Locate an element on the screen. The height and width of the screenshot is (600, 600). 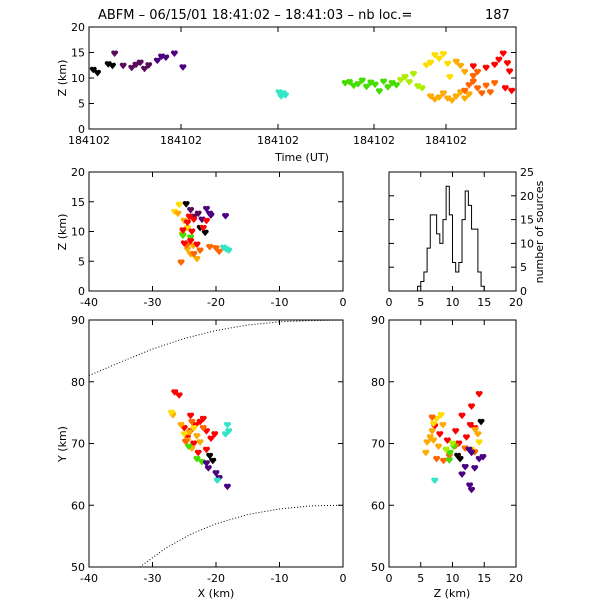
histogram-y-label: number of sources is located at coordinates (539, 231).